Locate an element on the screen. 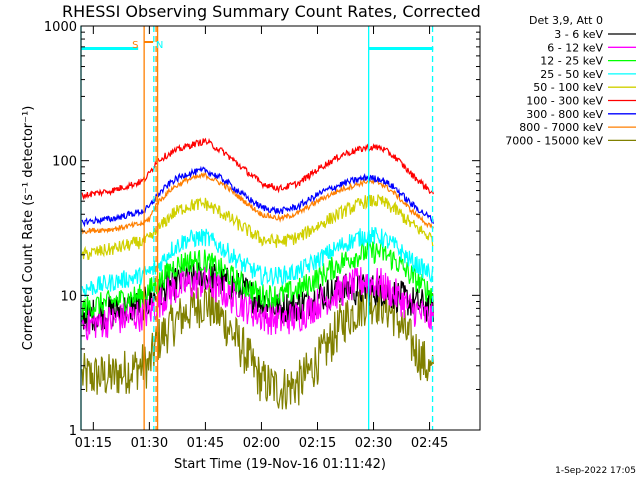  y-tick-label: 1000 is located at coordinates (60, 27).